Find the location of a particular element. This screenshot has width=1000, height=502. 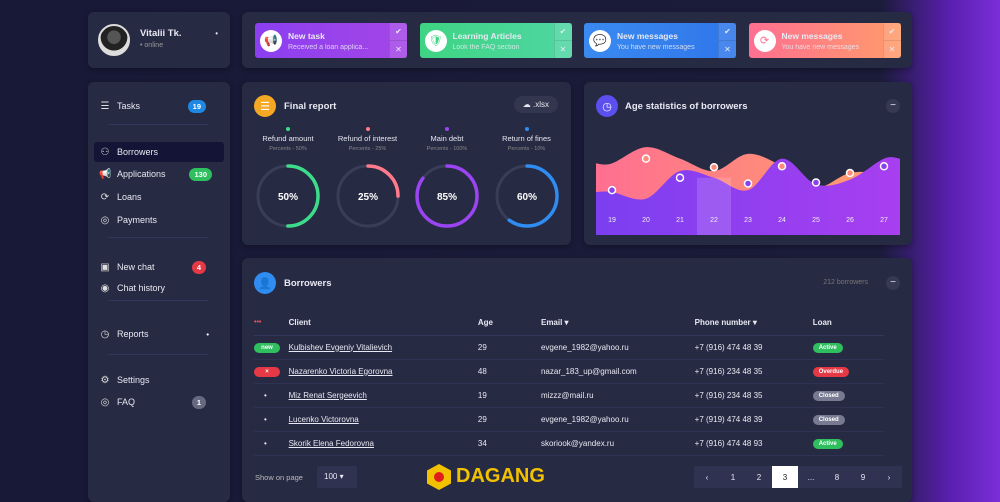

sidebar-item-label: Loans is located at coordinates (129, 197).